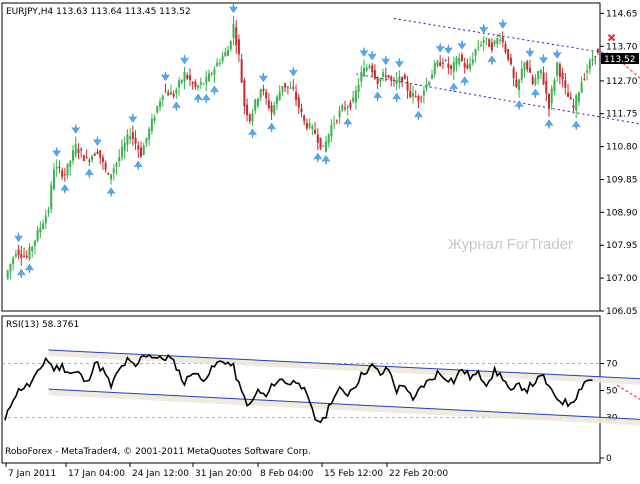 This screenshot has height=484, width=640. What do you see at coordinates (160, 474) in the screenshot?
I see `time-tick-label: 24 Jan 12:00` at bounding box center [160, 474].